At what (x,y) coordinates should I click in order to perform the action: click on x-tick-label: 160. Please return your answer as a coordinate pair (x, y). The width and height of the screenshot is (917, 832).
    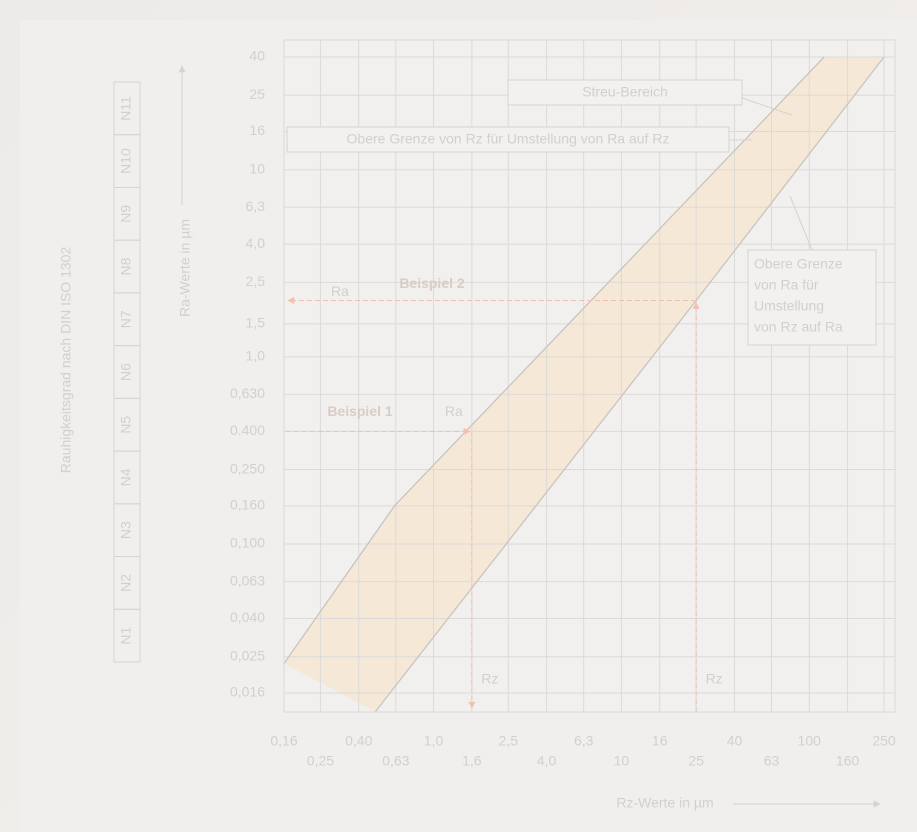
    Looking at the image, I should click on (848, 761).